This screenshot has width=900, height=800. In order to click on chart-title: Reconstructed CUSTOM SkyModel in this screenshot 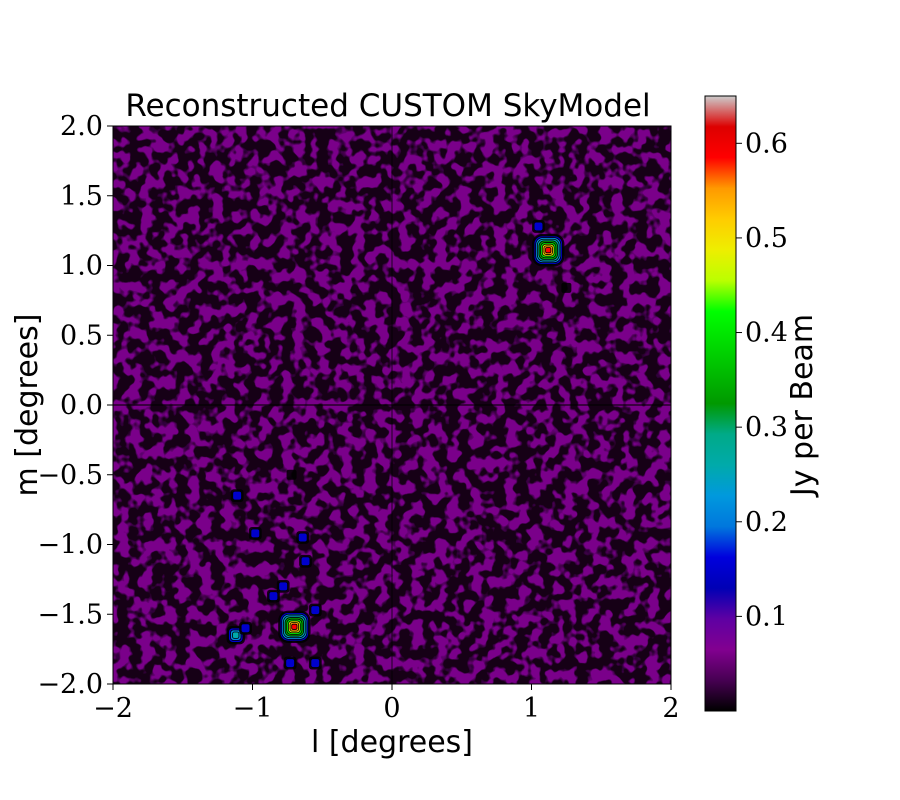, I will do `click(387, 106)`.